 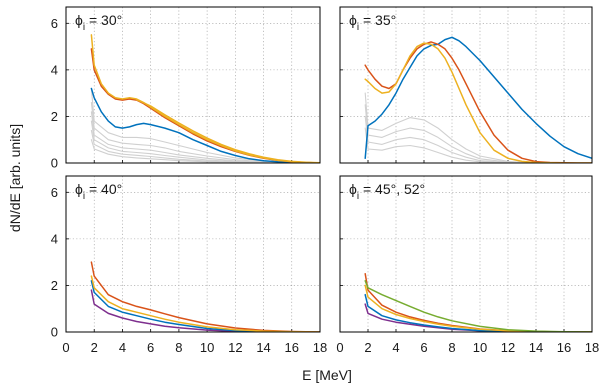 What do you see at coordinates (327, 375) in the screenshot?
I see `x-axis-title: E [MeV]` at bounding box center [327, 375].